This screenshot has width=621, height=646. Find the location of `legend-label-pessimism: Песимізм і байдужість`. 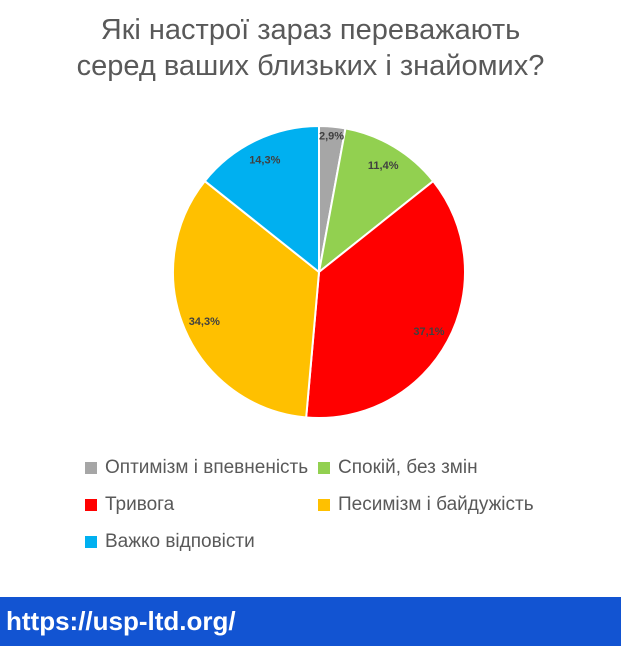

legend-label-pessimism: Песимізм і байдужість is located at coordinates (436, 504).